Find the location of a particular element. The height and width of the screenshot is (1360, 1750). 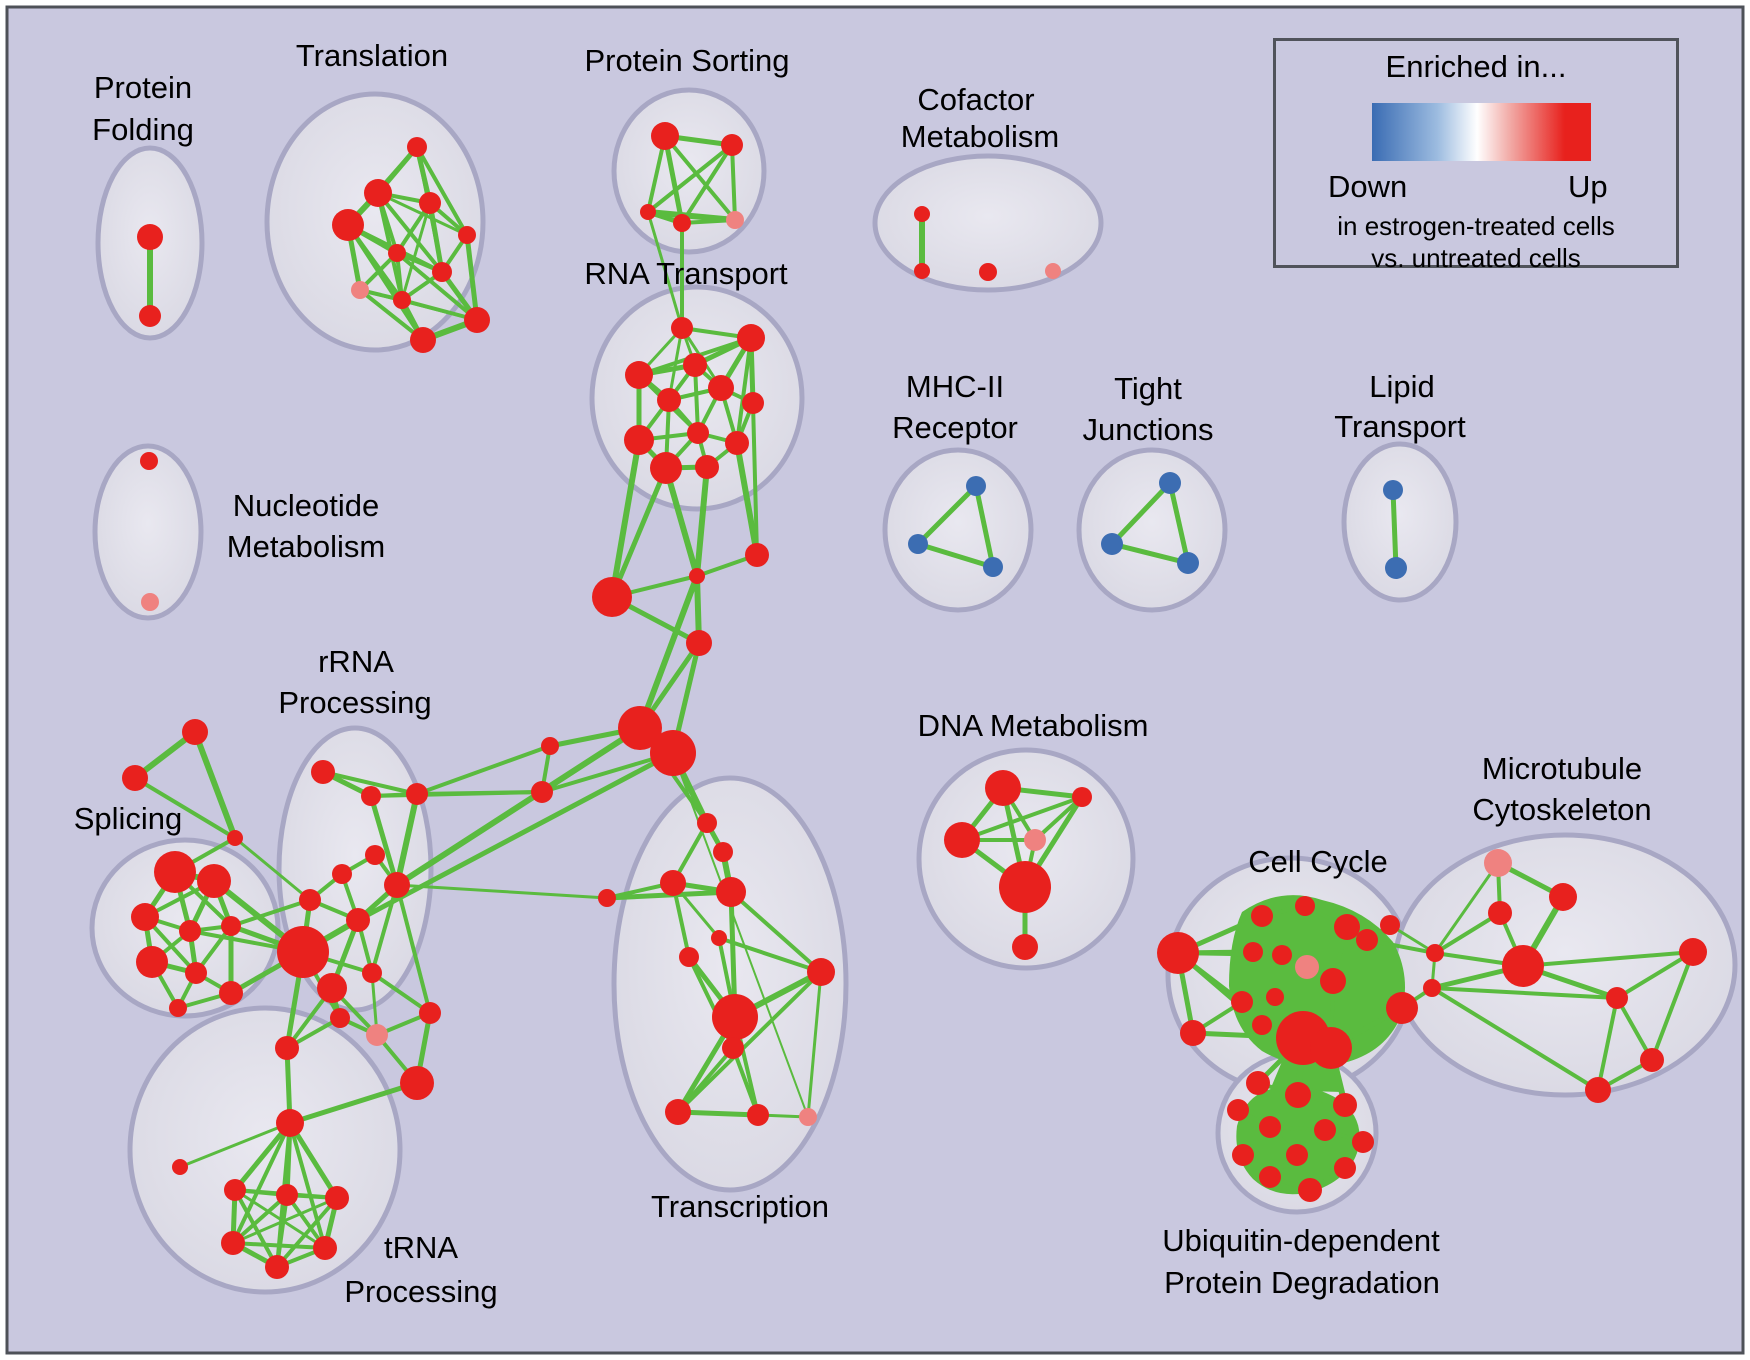

node-nm2 is located at coordinates (150, 602).